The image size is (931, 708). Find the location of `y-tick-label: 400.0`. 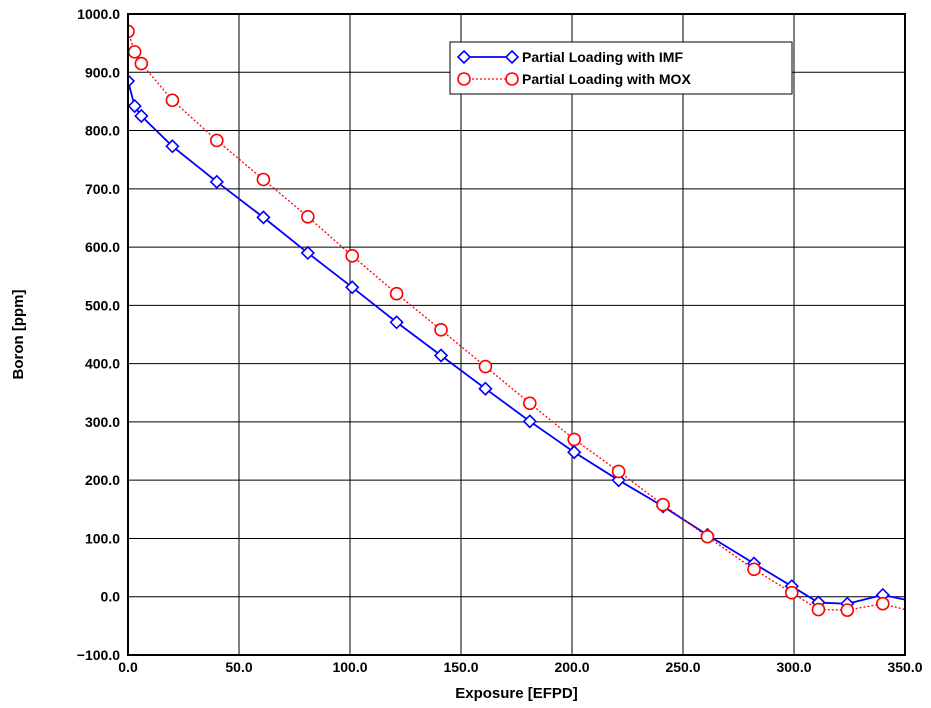

y-tick-label: 400.0 is located at coordinates (102, 364).